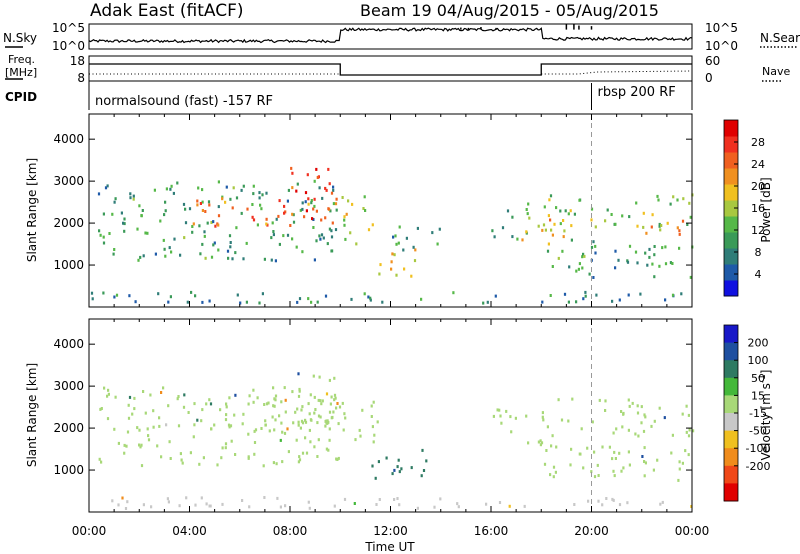 This screenshot has width=800, height=554. Describe the element at coordinates (68, 470) in the screenshot. I see `y-tick-label: 1000` at that location.